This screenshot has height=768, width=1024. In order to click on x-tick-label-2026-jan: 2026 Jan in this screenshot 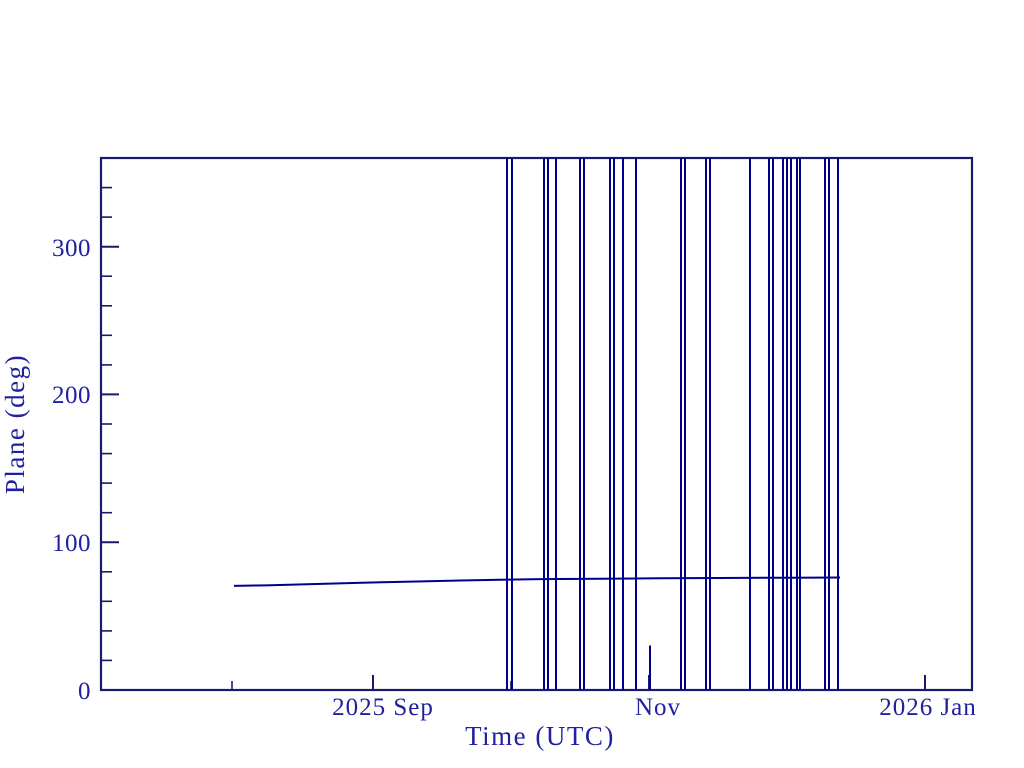, I will do `click(928, 707)`.